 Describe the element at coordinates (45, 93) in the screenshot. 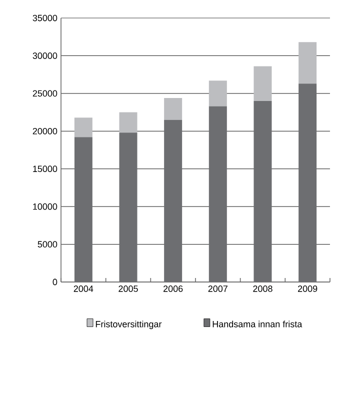

I see `y-tick-label: 25000` at that location.